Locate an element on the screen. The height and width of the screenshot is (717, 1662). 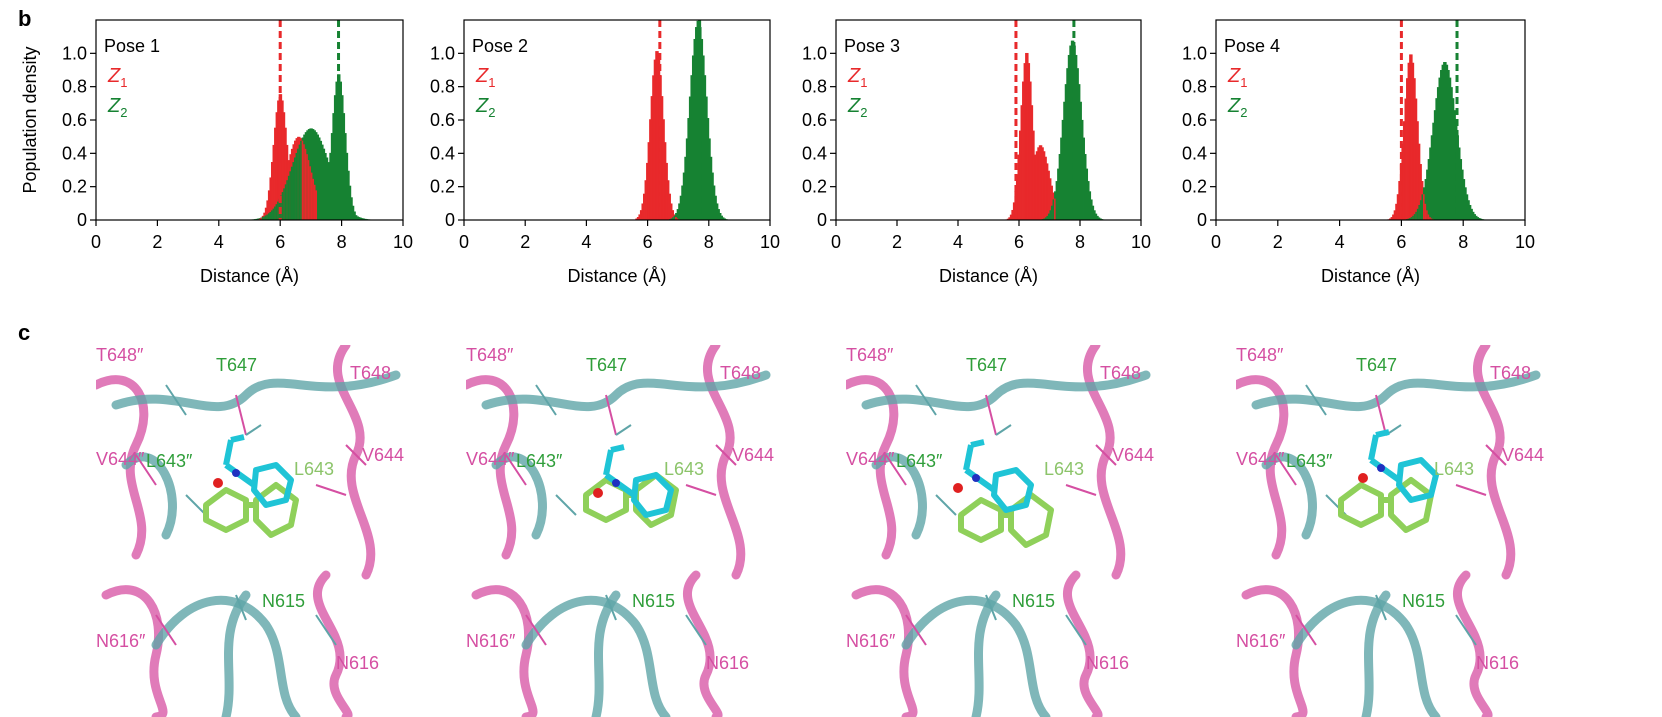
panel-label-c: c is located at coordinates (24, 332).